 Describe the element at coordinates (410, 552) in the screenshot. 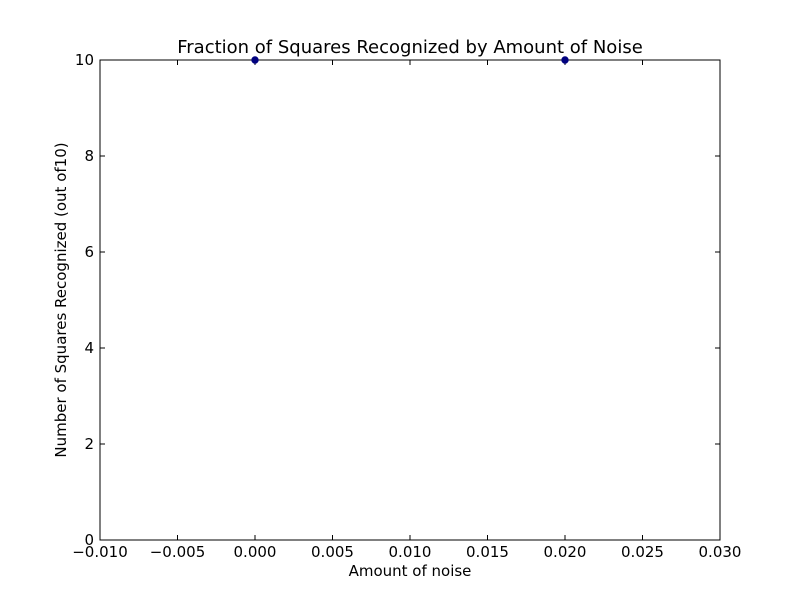

I see `x-tick-label: 0.010` at that location.